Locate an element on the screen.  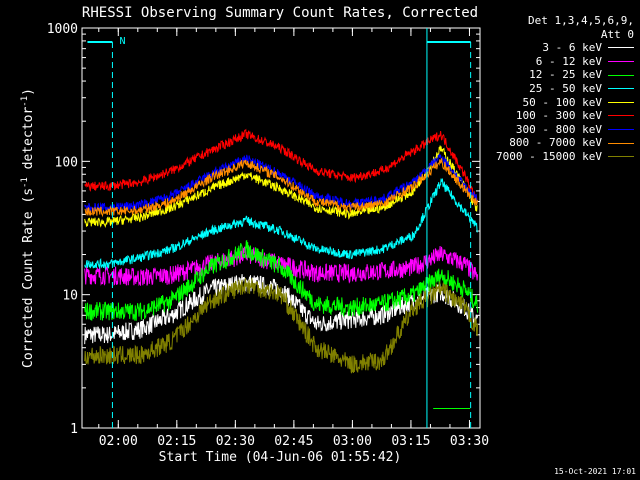
x-axis-label: Start Time (04-Jun-06 01:55:42) is located at coordinates (280, 457).